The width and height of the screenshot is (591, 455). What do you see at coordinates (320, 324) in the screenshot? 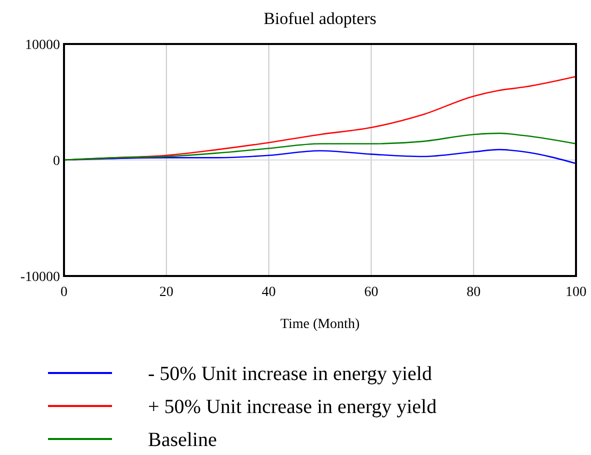
I see `x-axis-title: Time (Month)` at bounding box center [320, 324].